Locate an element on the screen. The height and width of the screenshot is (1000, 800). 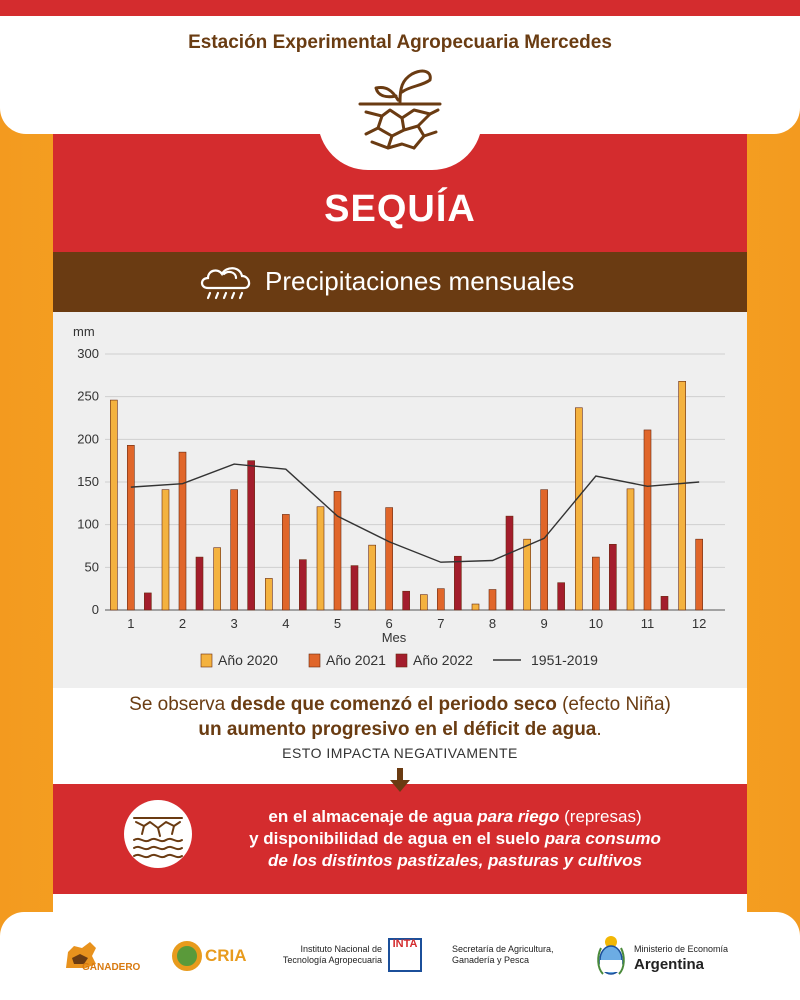
bar-año-2022-month-10 is located at coordinates (613, 577).